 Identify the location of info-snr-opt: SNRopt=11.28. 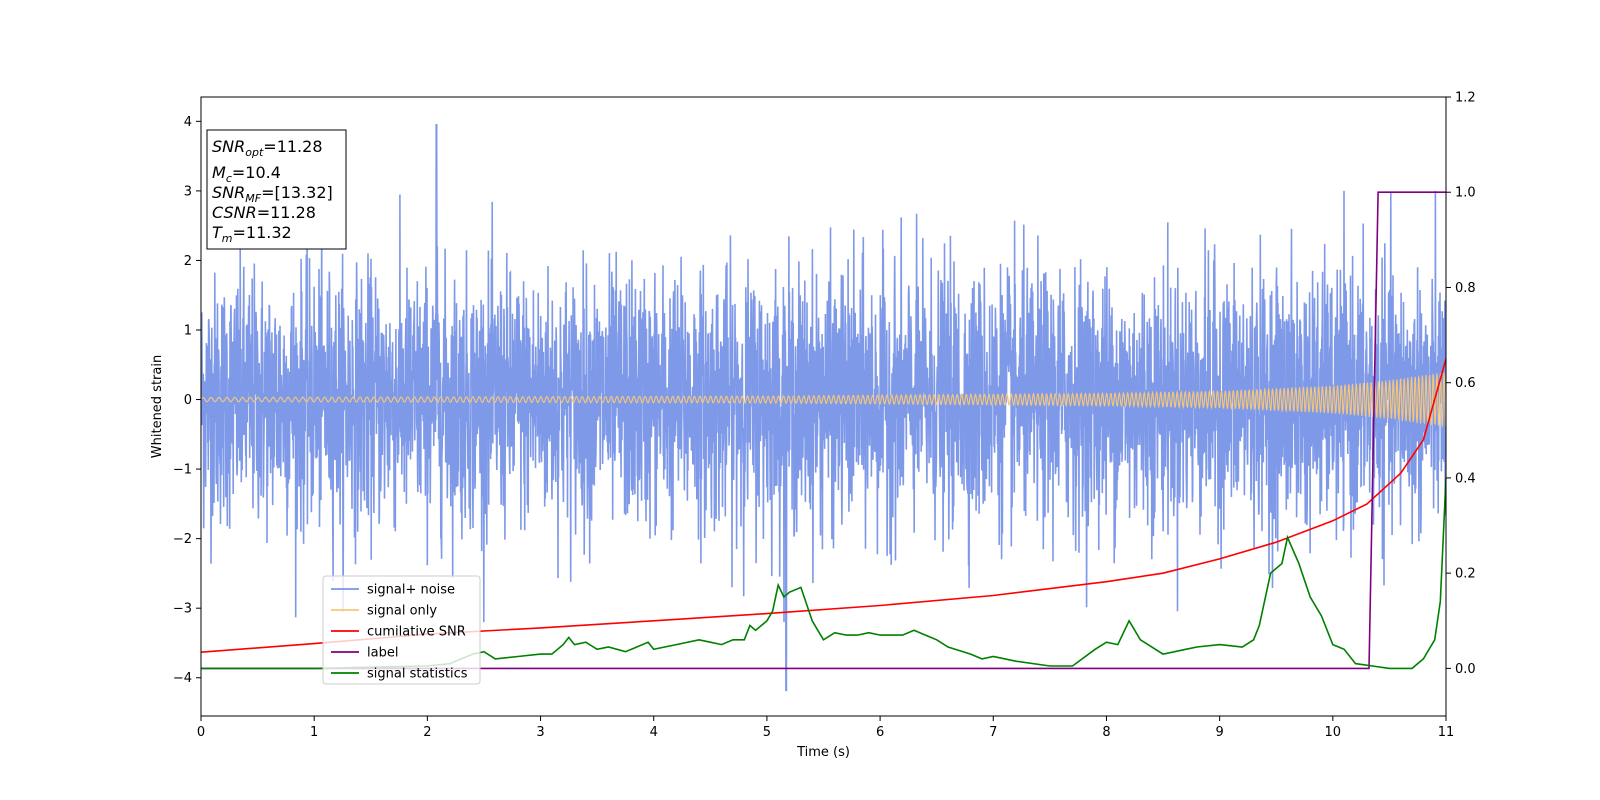
(267, 148).